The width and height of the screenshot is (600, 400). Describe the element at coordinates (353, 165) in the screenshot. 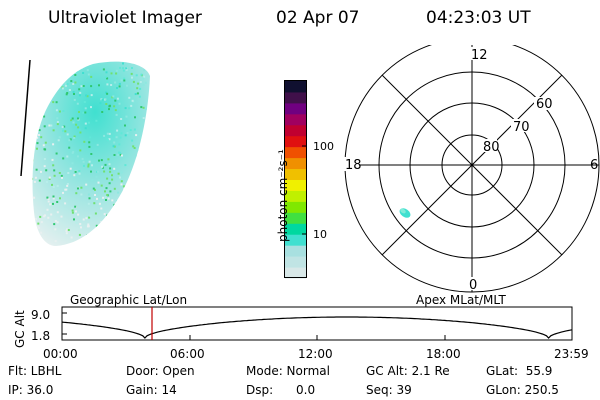

I see `mlt-label-18: 18` at that location.